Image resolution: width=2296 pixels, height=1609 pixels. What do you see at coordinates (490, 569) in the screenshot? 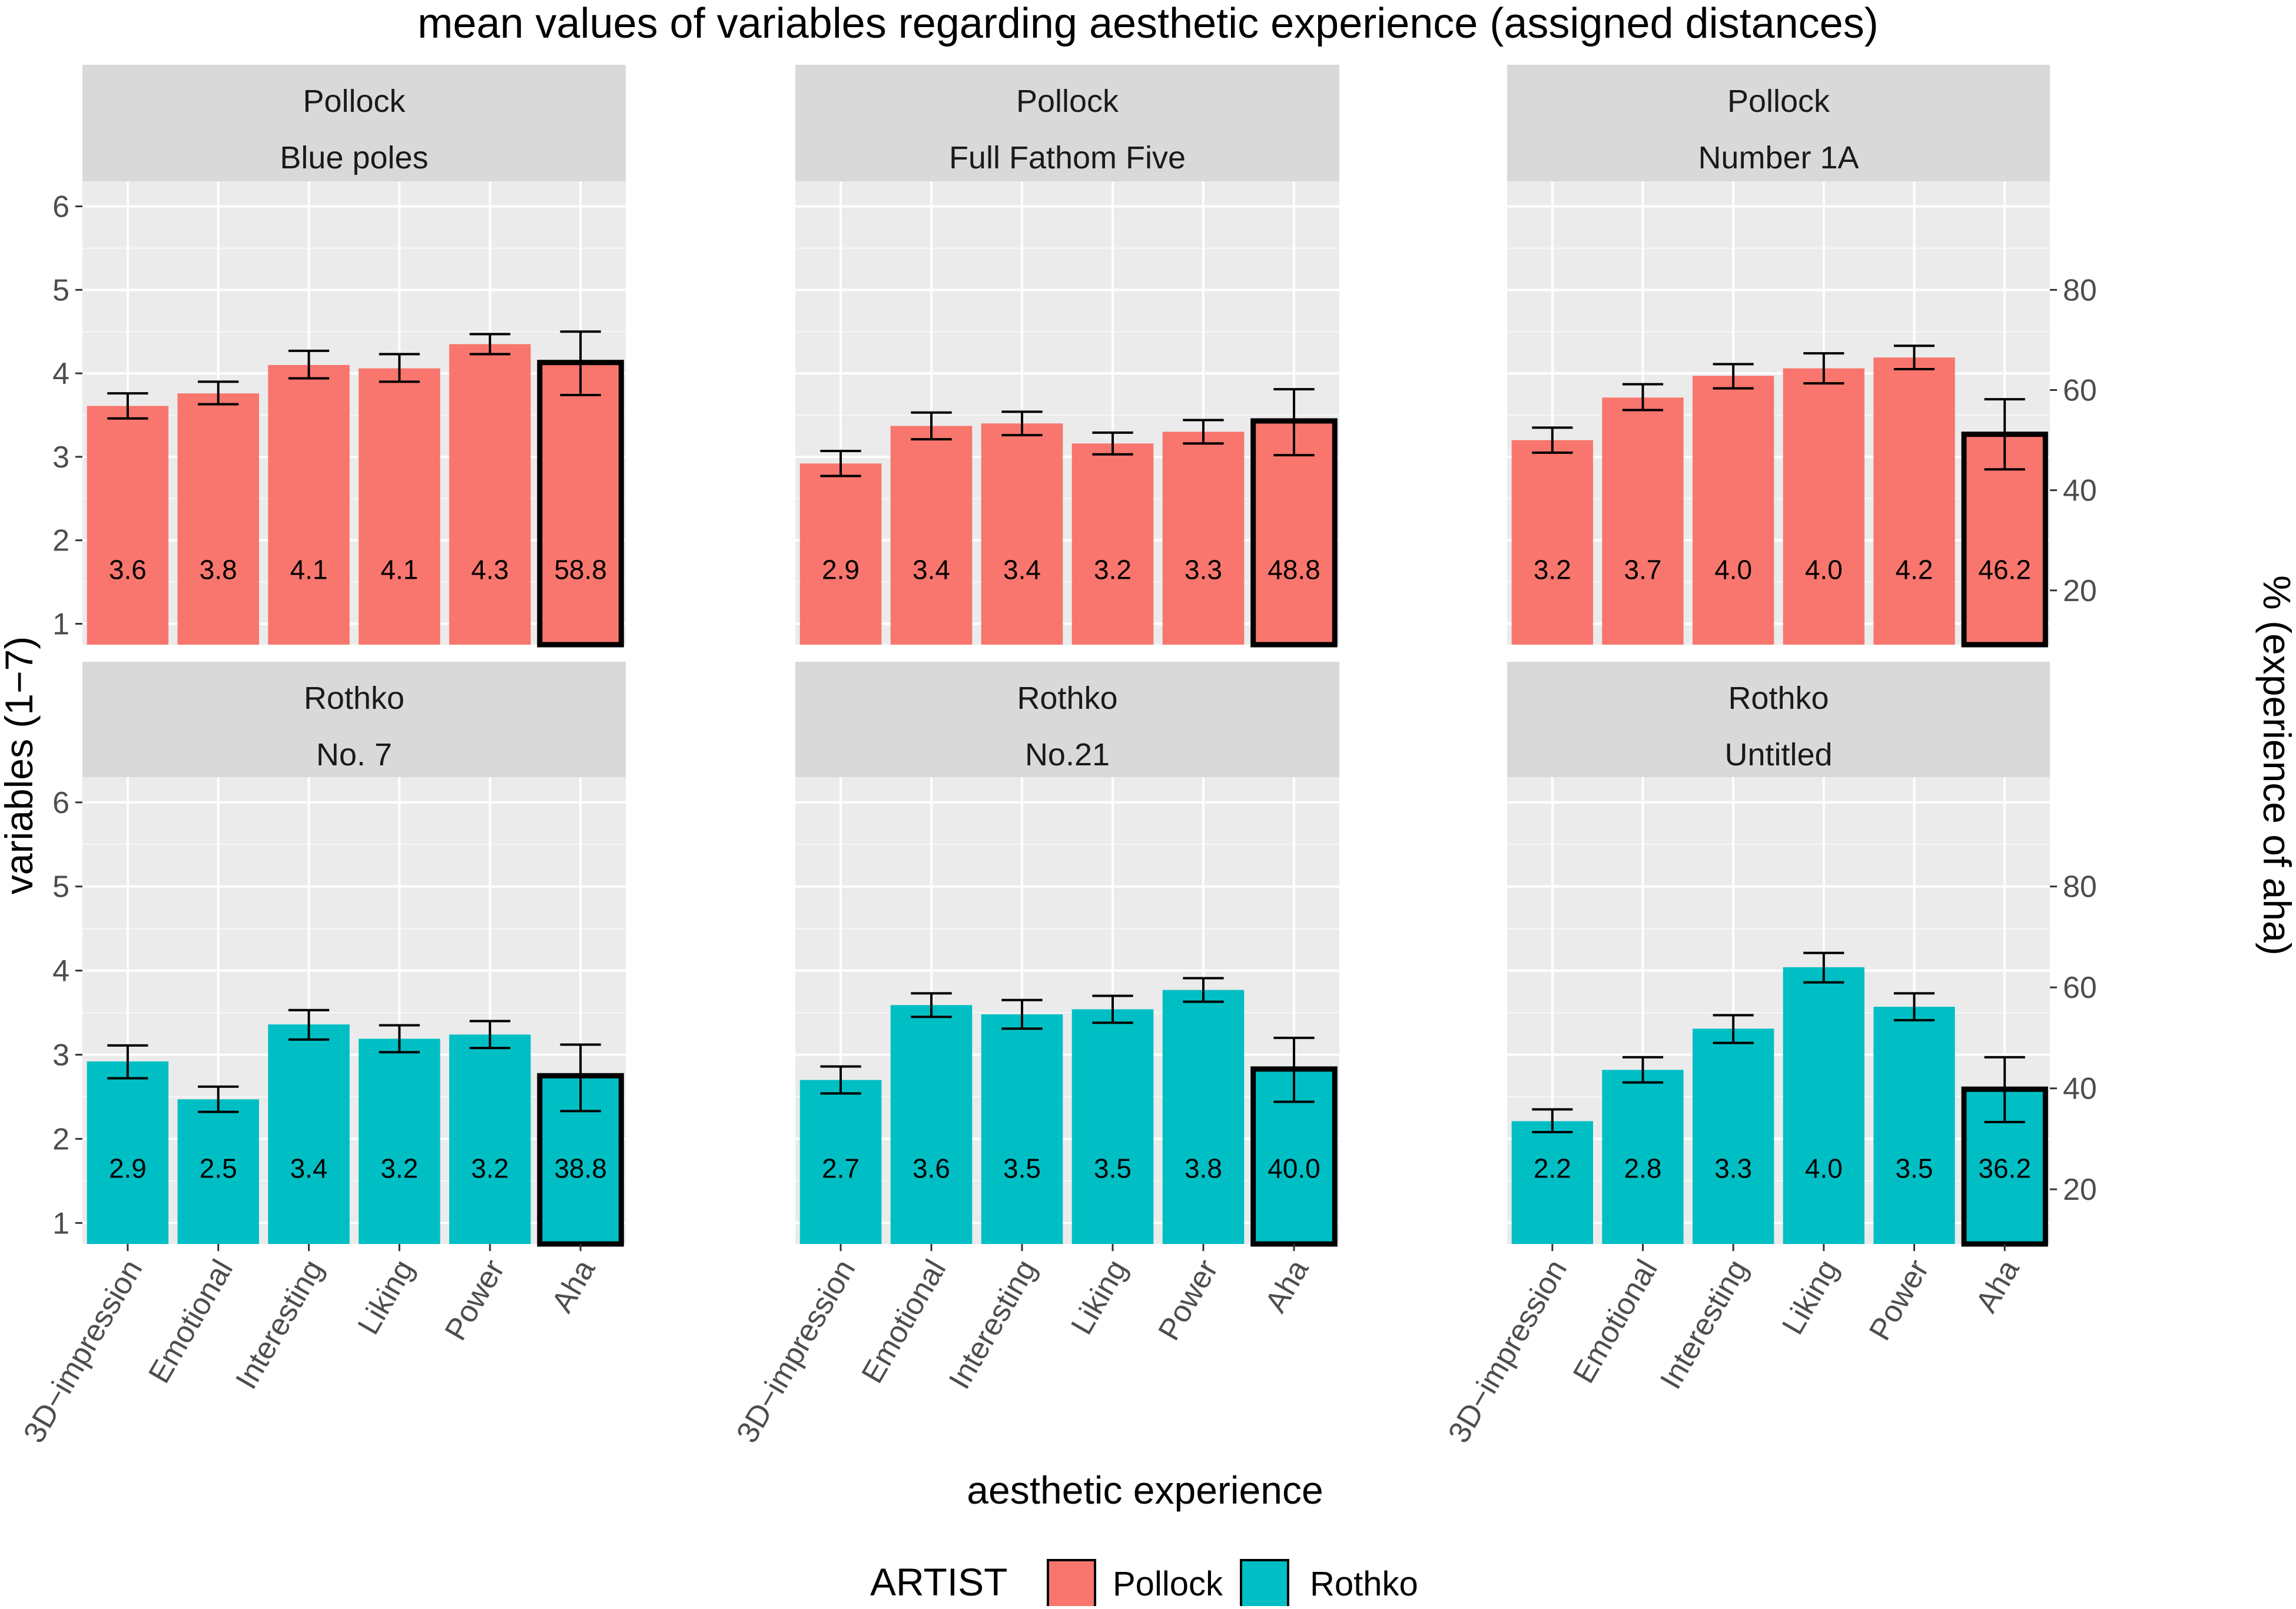
I see `data-label: 4.3` at bounding box center [490, 569].